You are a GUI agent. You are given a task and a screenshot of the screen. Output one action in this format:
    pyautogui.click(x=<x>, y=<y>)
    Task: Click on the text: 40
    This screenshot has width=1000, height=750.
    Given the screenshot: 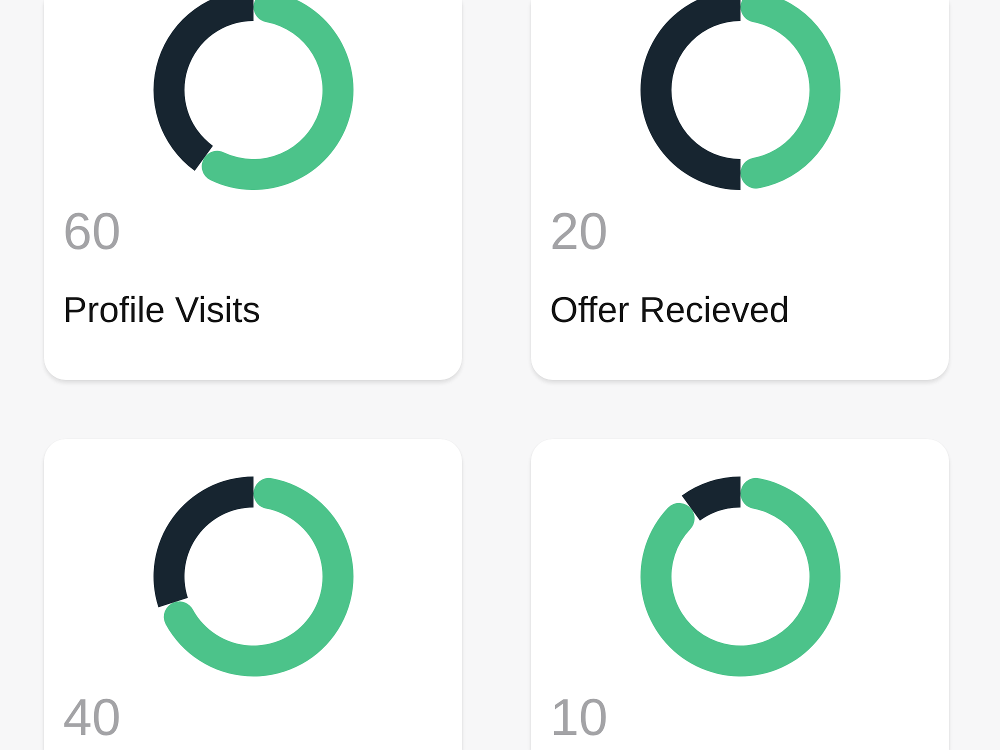 What is the action you would take?
    pyautogui.click(x=92, y=718)
    